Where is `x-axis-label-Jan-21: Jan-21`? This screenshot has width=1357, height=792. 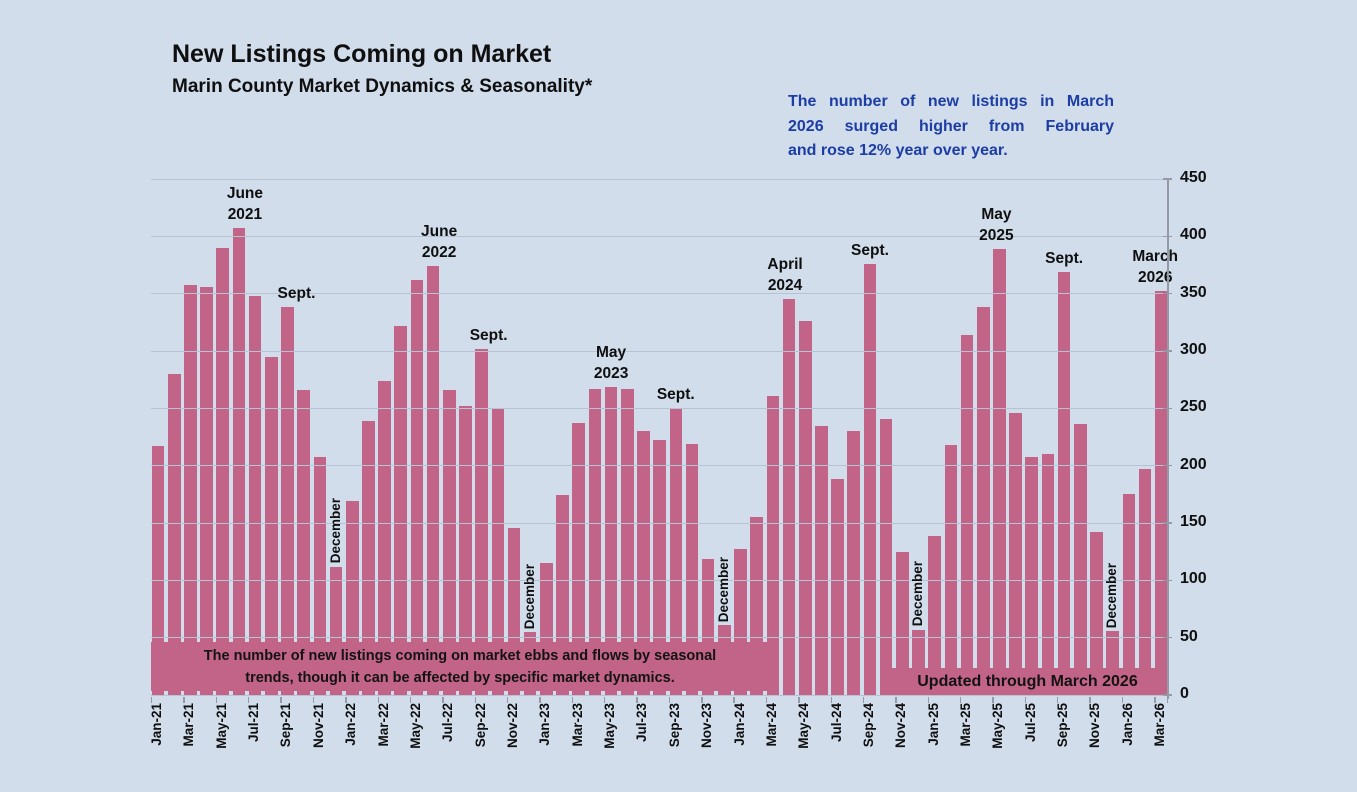
x-axis-label-Jan-21: Jan-21 is located at coordinates (157, 724).